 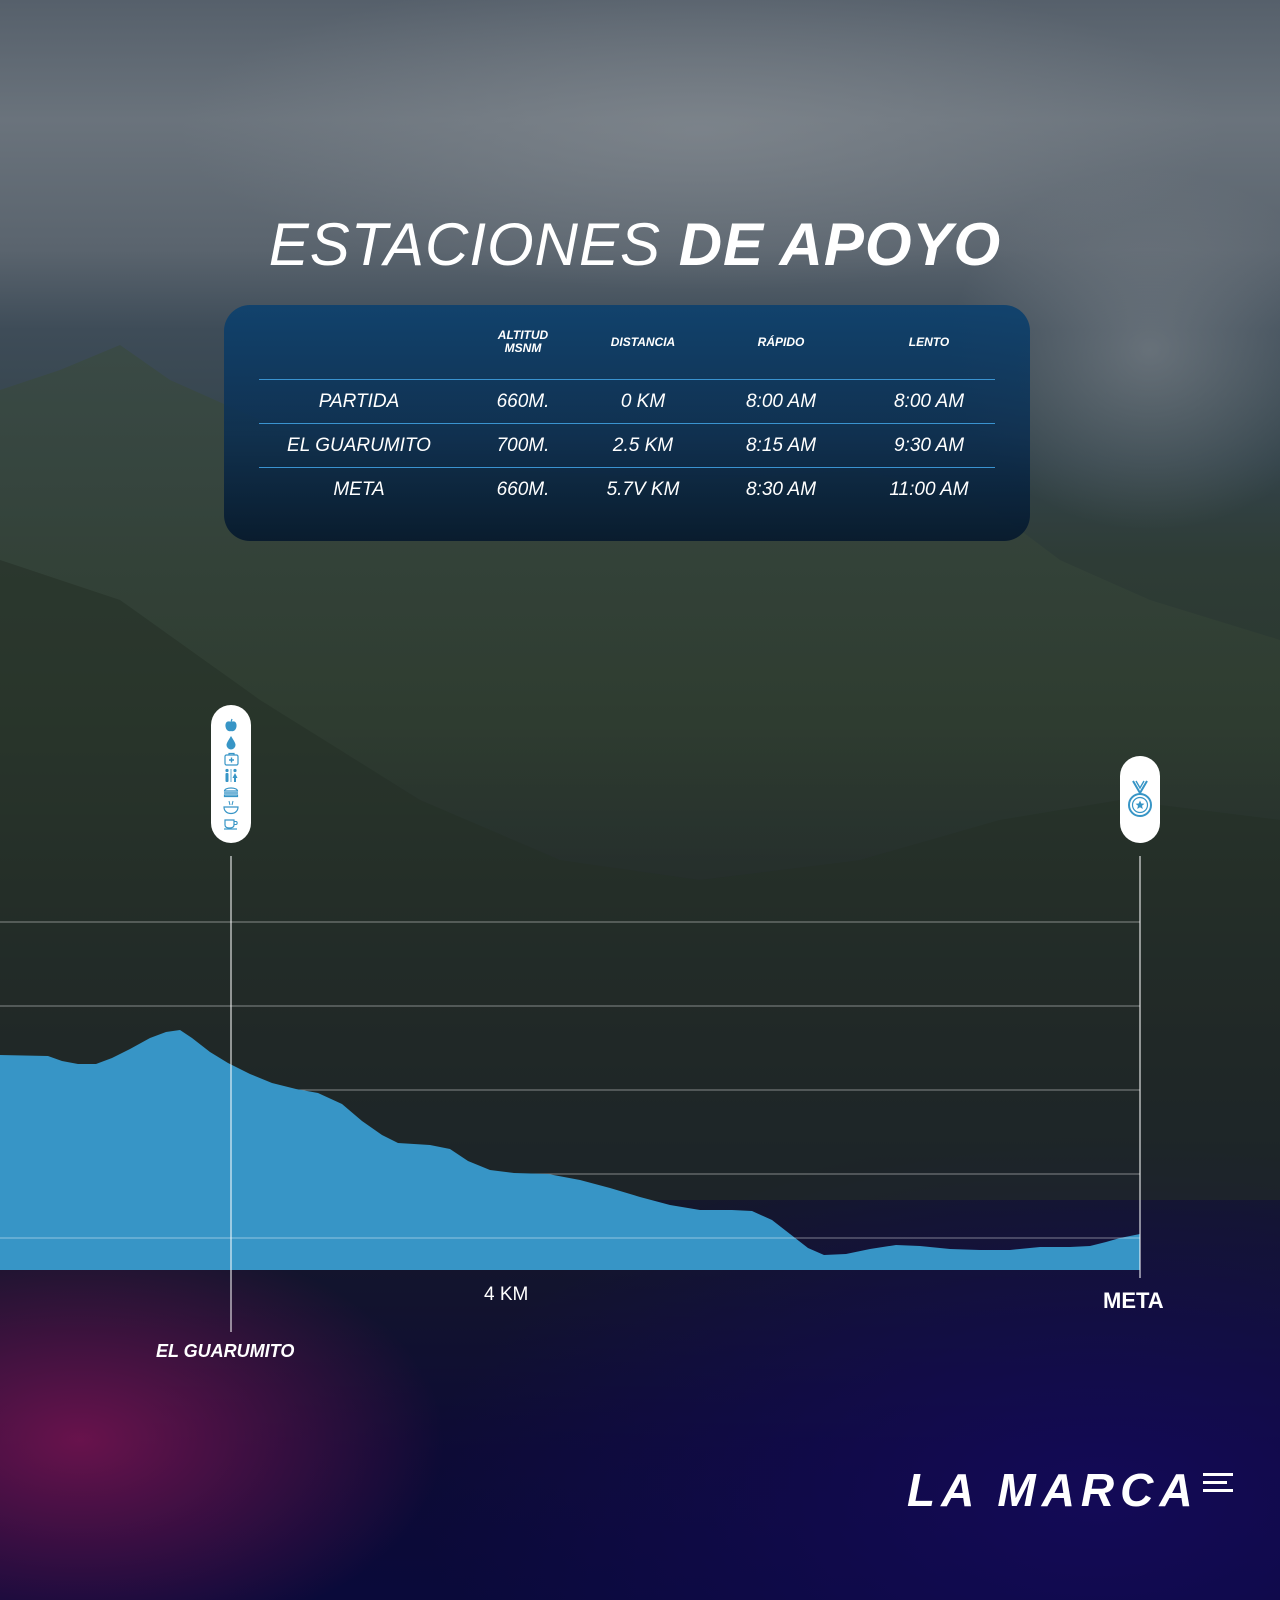 I want to click on table-header-cell: ALTITUD MSNM, so click(x=523, y=341).